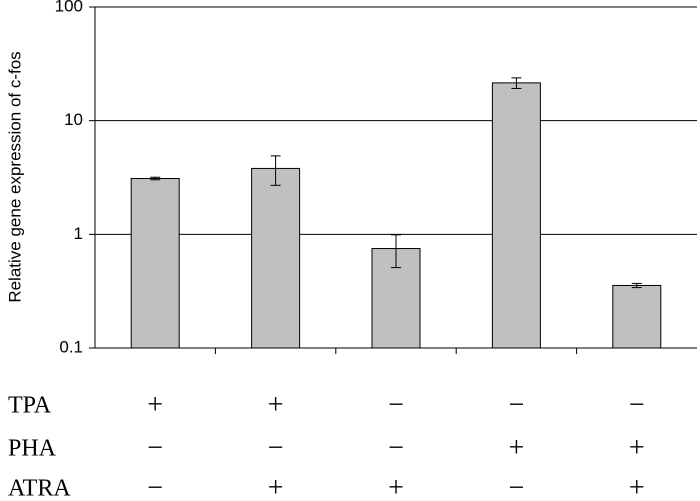 The image size is (700, 501). Describe the element at coordinates (14, 176) in the screenshot. I see `y-axis-label: Relative gene expression of c-fos` at that location.